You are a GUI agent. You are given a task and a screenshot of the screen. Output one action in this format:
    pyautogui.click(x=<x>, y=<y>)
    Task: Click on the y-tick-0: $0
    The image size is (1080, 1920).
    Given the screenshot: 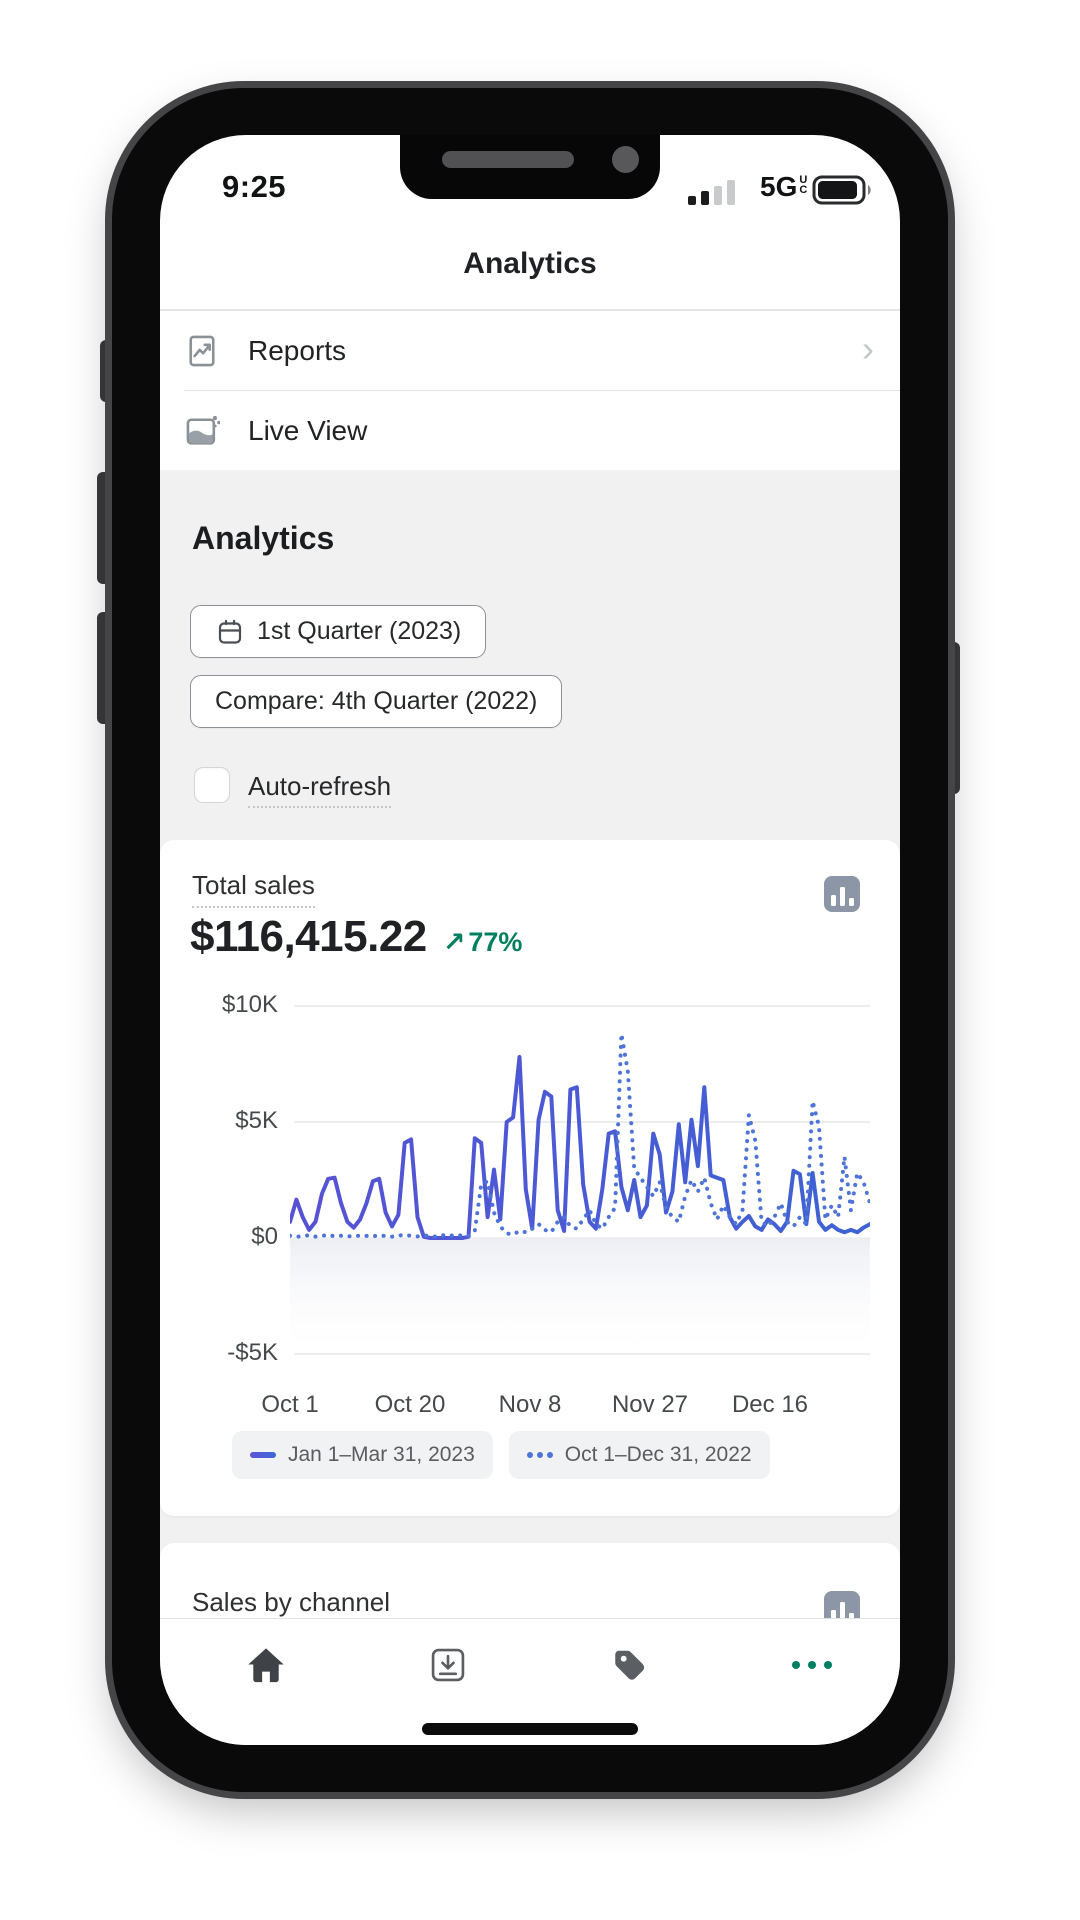 What is the action you would take?
    pyautogui.click(x=264, y=1236)
    